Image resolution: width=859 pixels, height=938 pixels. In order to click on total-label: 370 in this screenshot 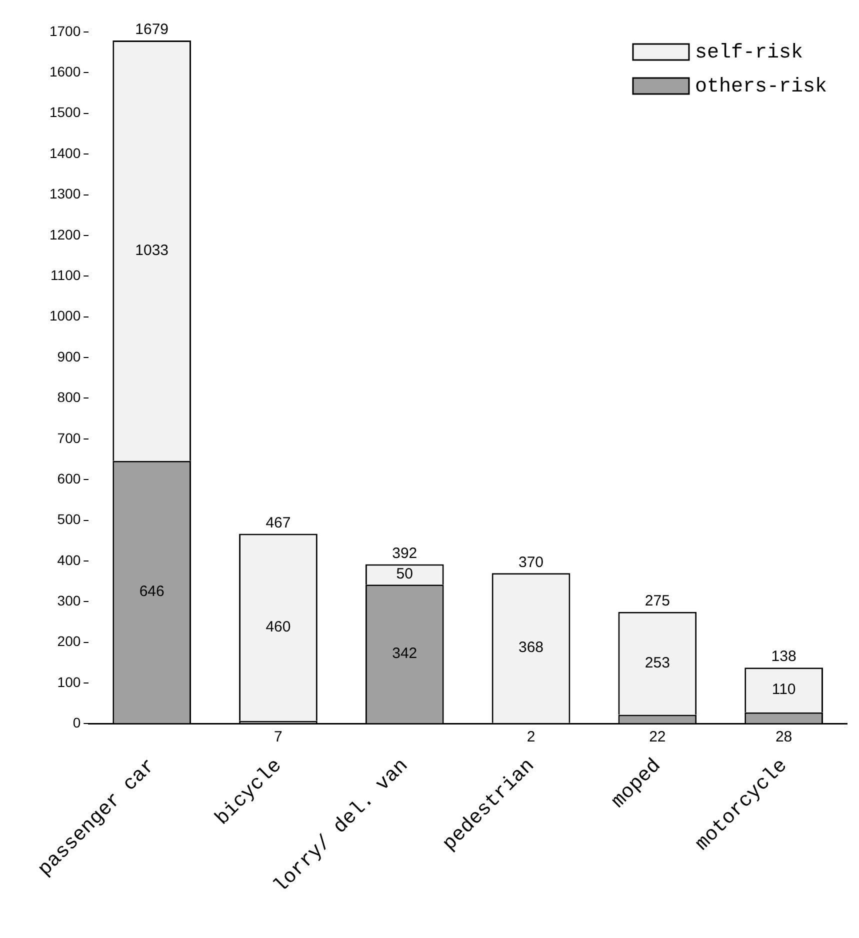, I will do `click(531, 562)`.